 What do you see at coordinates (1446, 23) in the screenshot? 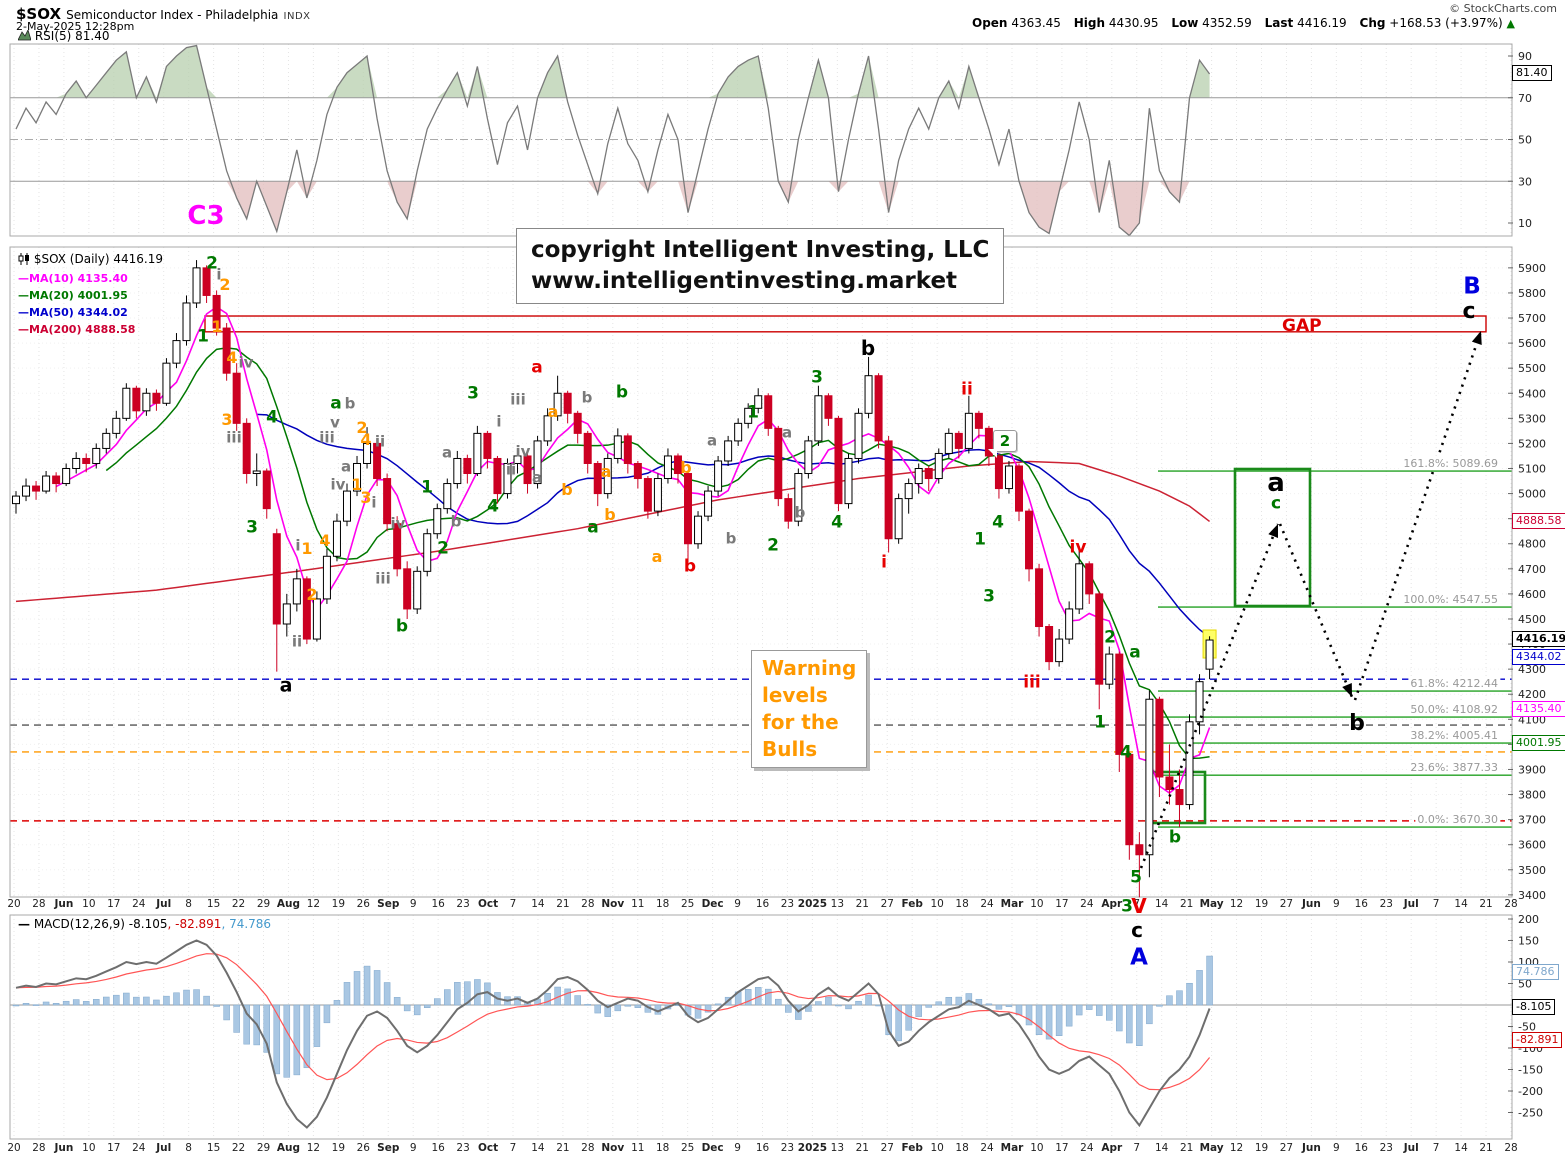
I see `chg-value: +168.53 (+3.97%)` at bounding box center [1446, 23].